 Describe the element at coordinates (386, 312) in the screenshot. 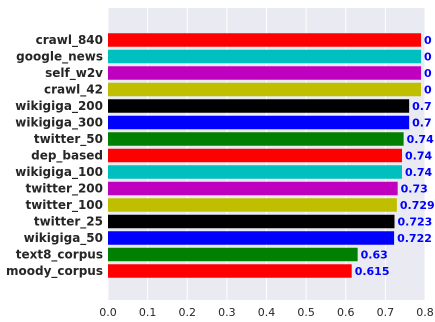

I see `x-tick-label: 0.7` at that location.